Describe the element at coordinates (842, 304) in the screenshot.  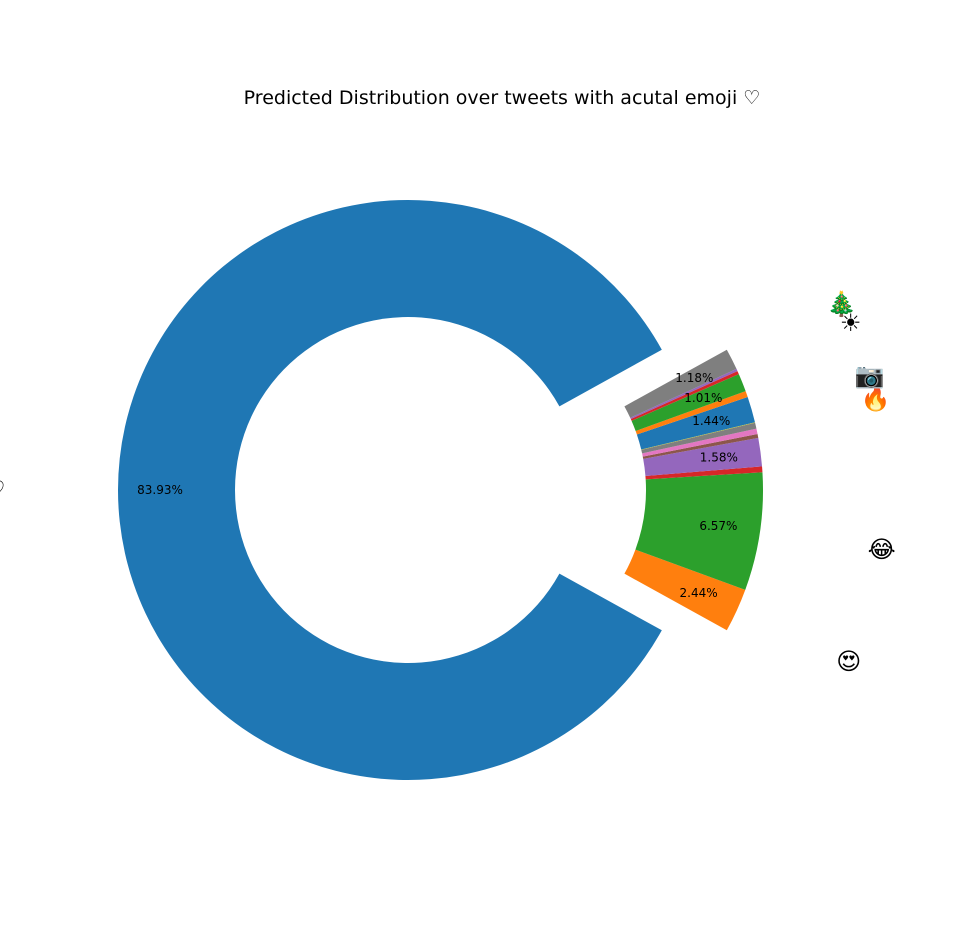
I see `slice-emoji-label-14: 🎄` at that location.